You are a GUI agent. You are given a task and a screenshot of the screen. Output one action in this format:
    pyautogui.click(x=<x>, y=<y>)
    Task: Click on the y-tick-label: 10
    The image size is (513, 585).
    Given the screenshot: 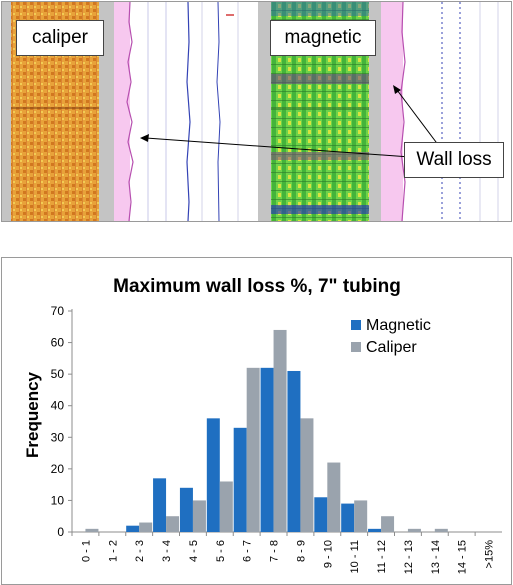 What is the action you would take?
    pyautogui.click(x=58, y=500)
    